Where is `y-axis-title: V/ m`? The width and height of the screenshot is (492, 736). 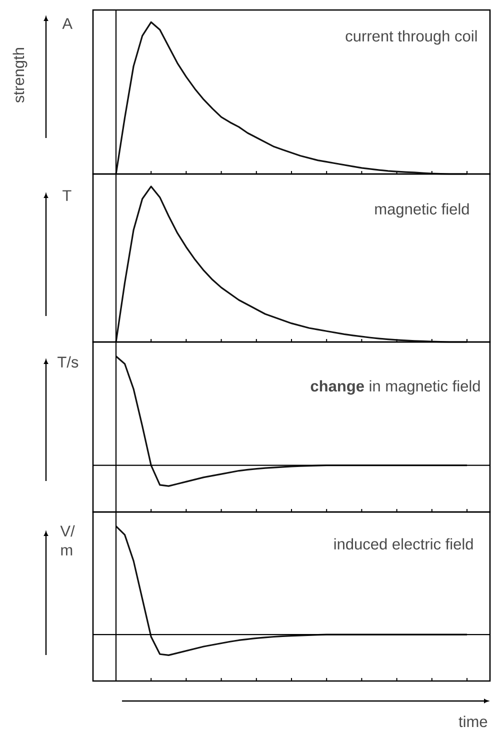 y-axis-title: V/ m is located at coordinates (67, 540).